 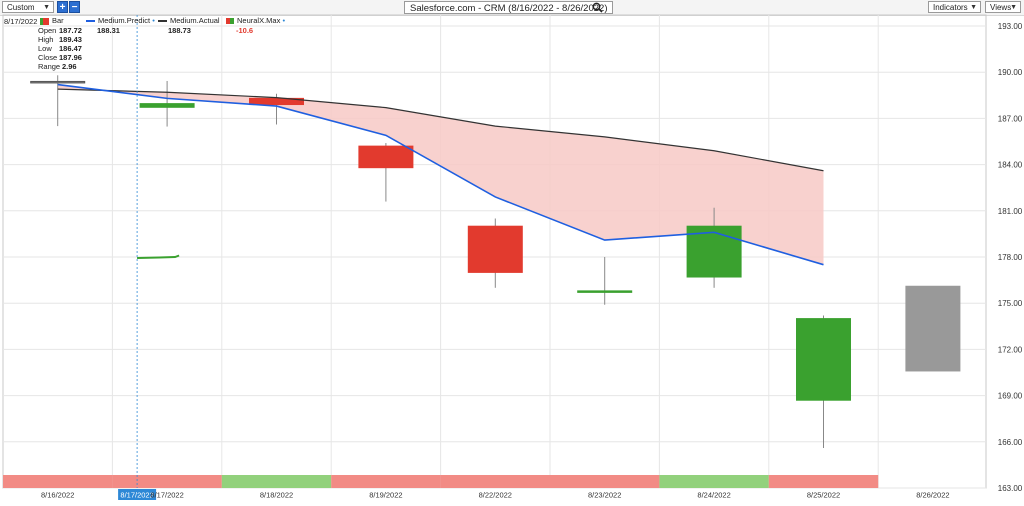 I want to click on range-label: Range, so click(x=49, y=66).